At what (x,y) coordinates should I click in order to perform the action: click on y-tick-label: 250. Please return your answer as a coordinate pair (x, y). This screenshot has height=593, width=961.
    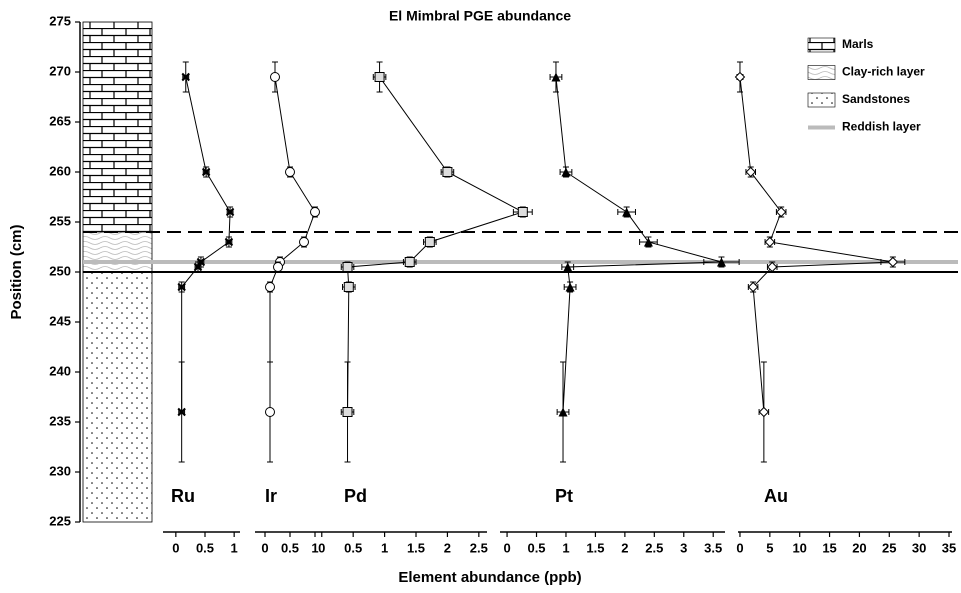
    Looking at the image, I should click on (60, 270).